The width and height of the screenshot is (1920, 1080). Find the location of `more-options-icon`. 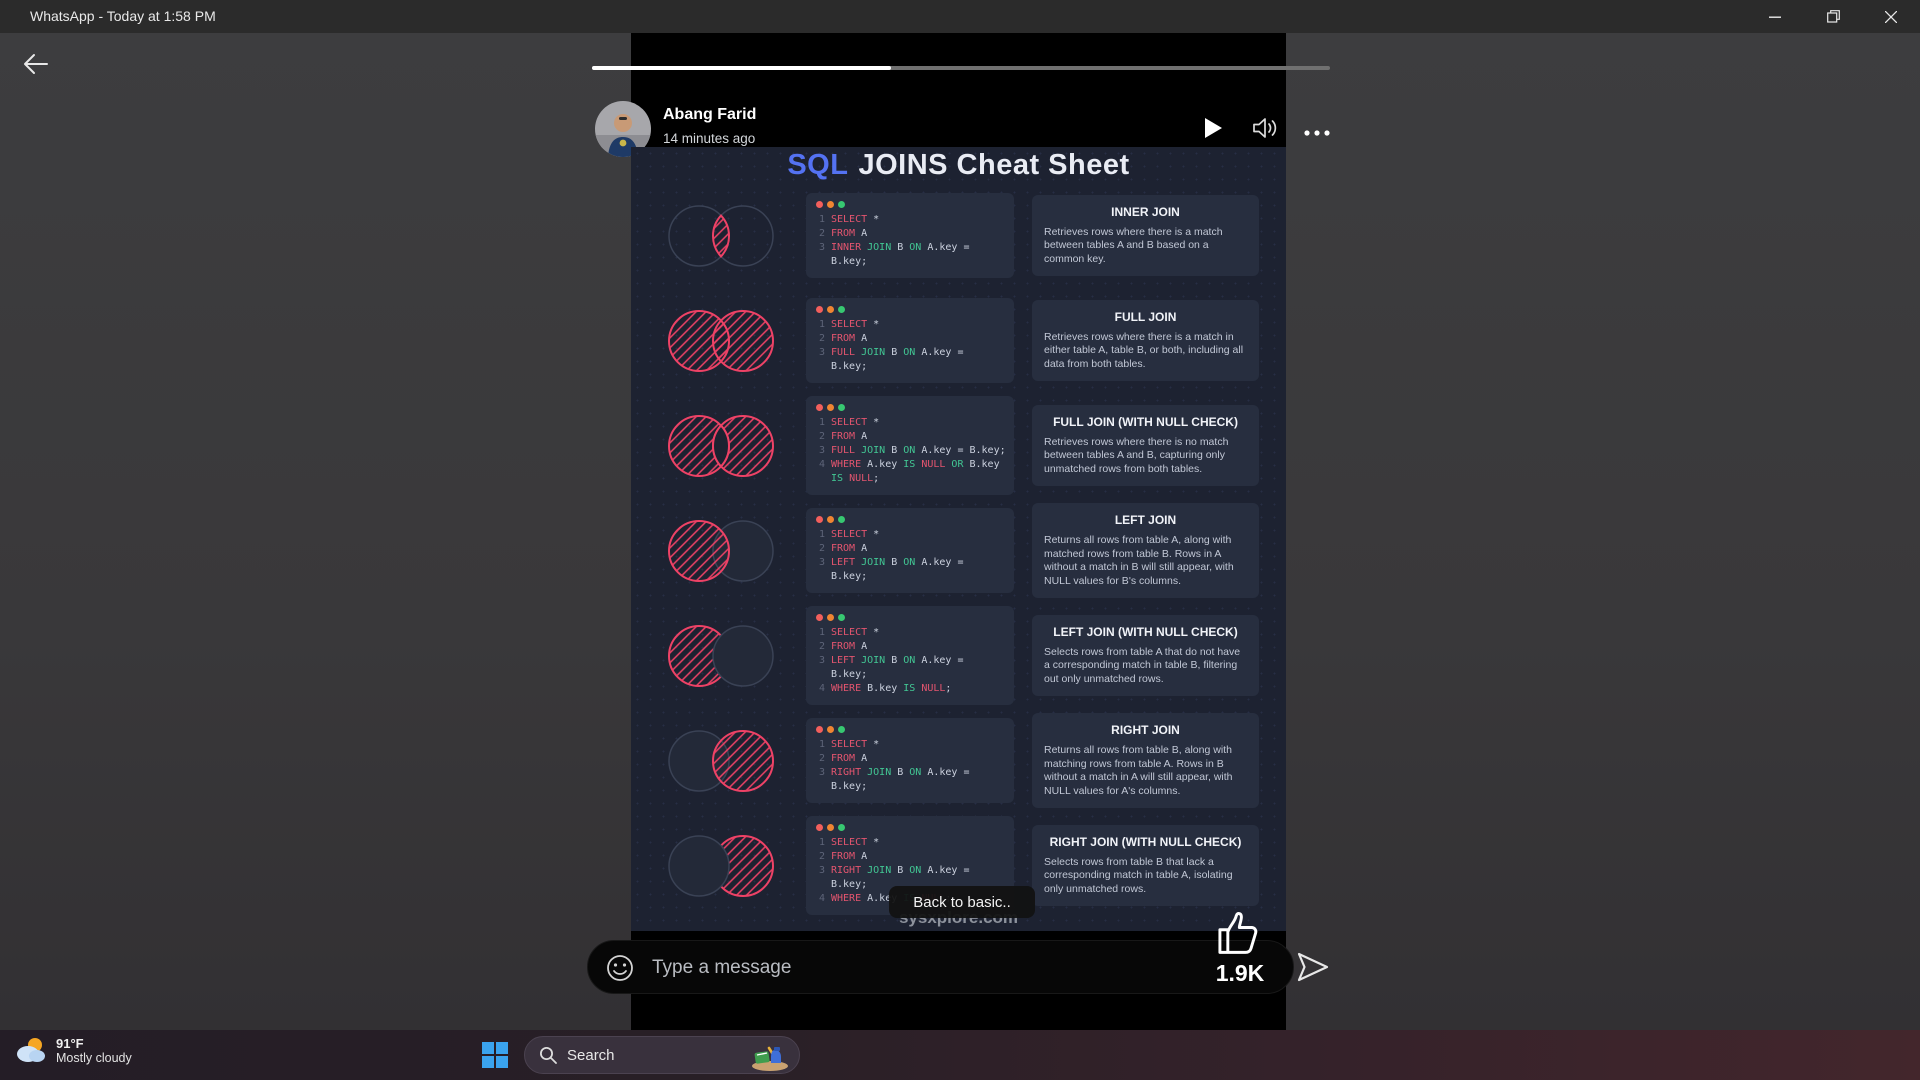

more-options-icon is located at coordinates (1317, 133).